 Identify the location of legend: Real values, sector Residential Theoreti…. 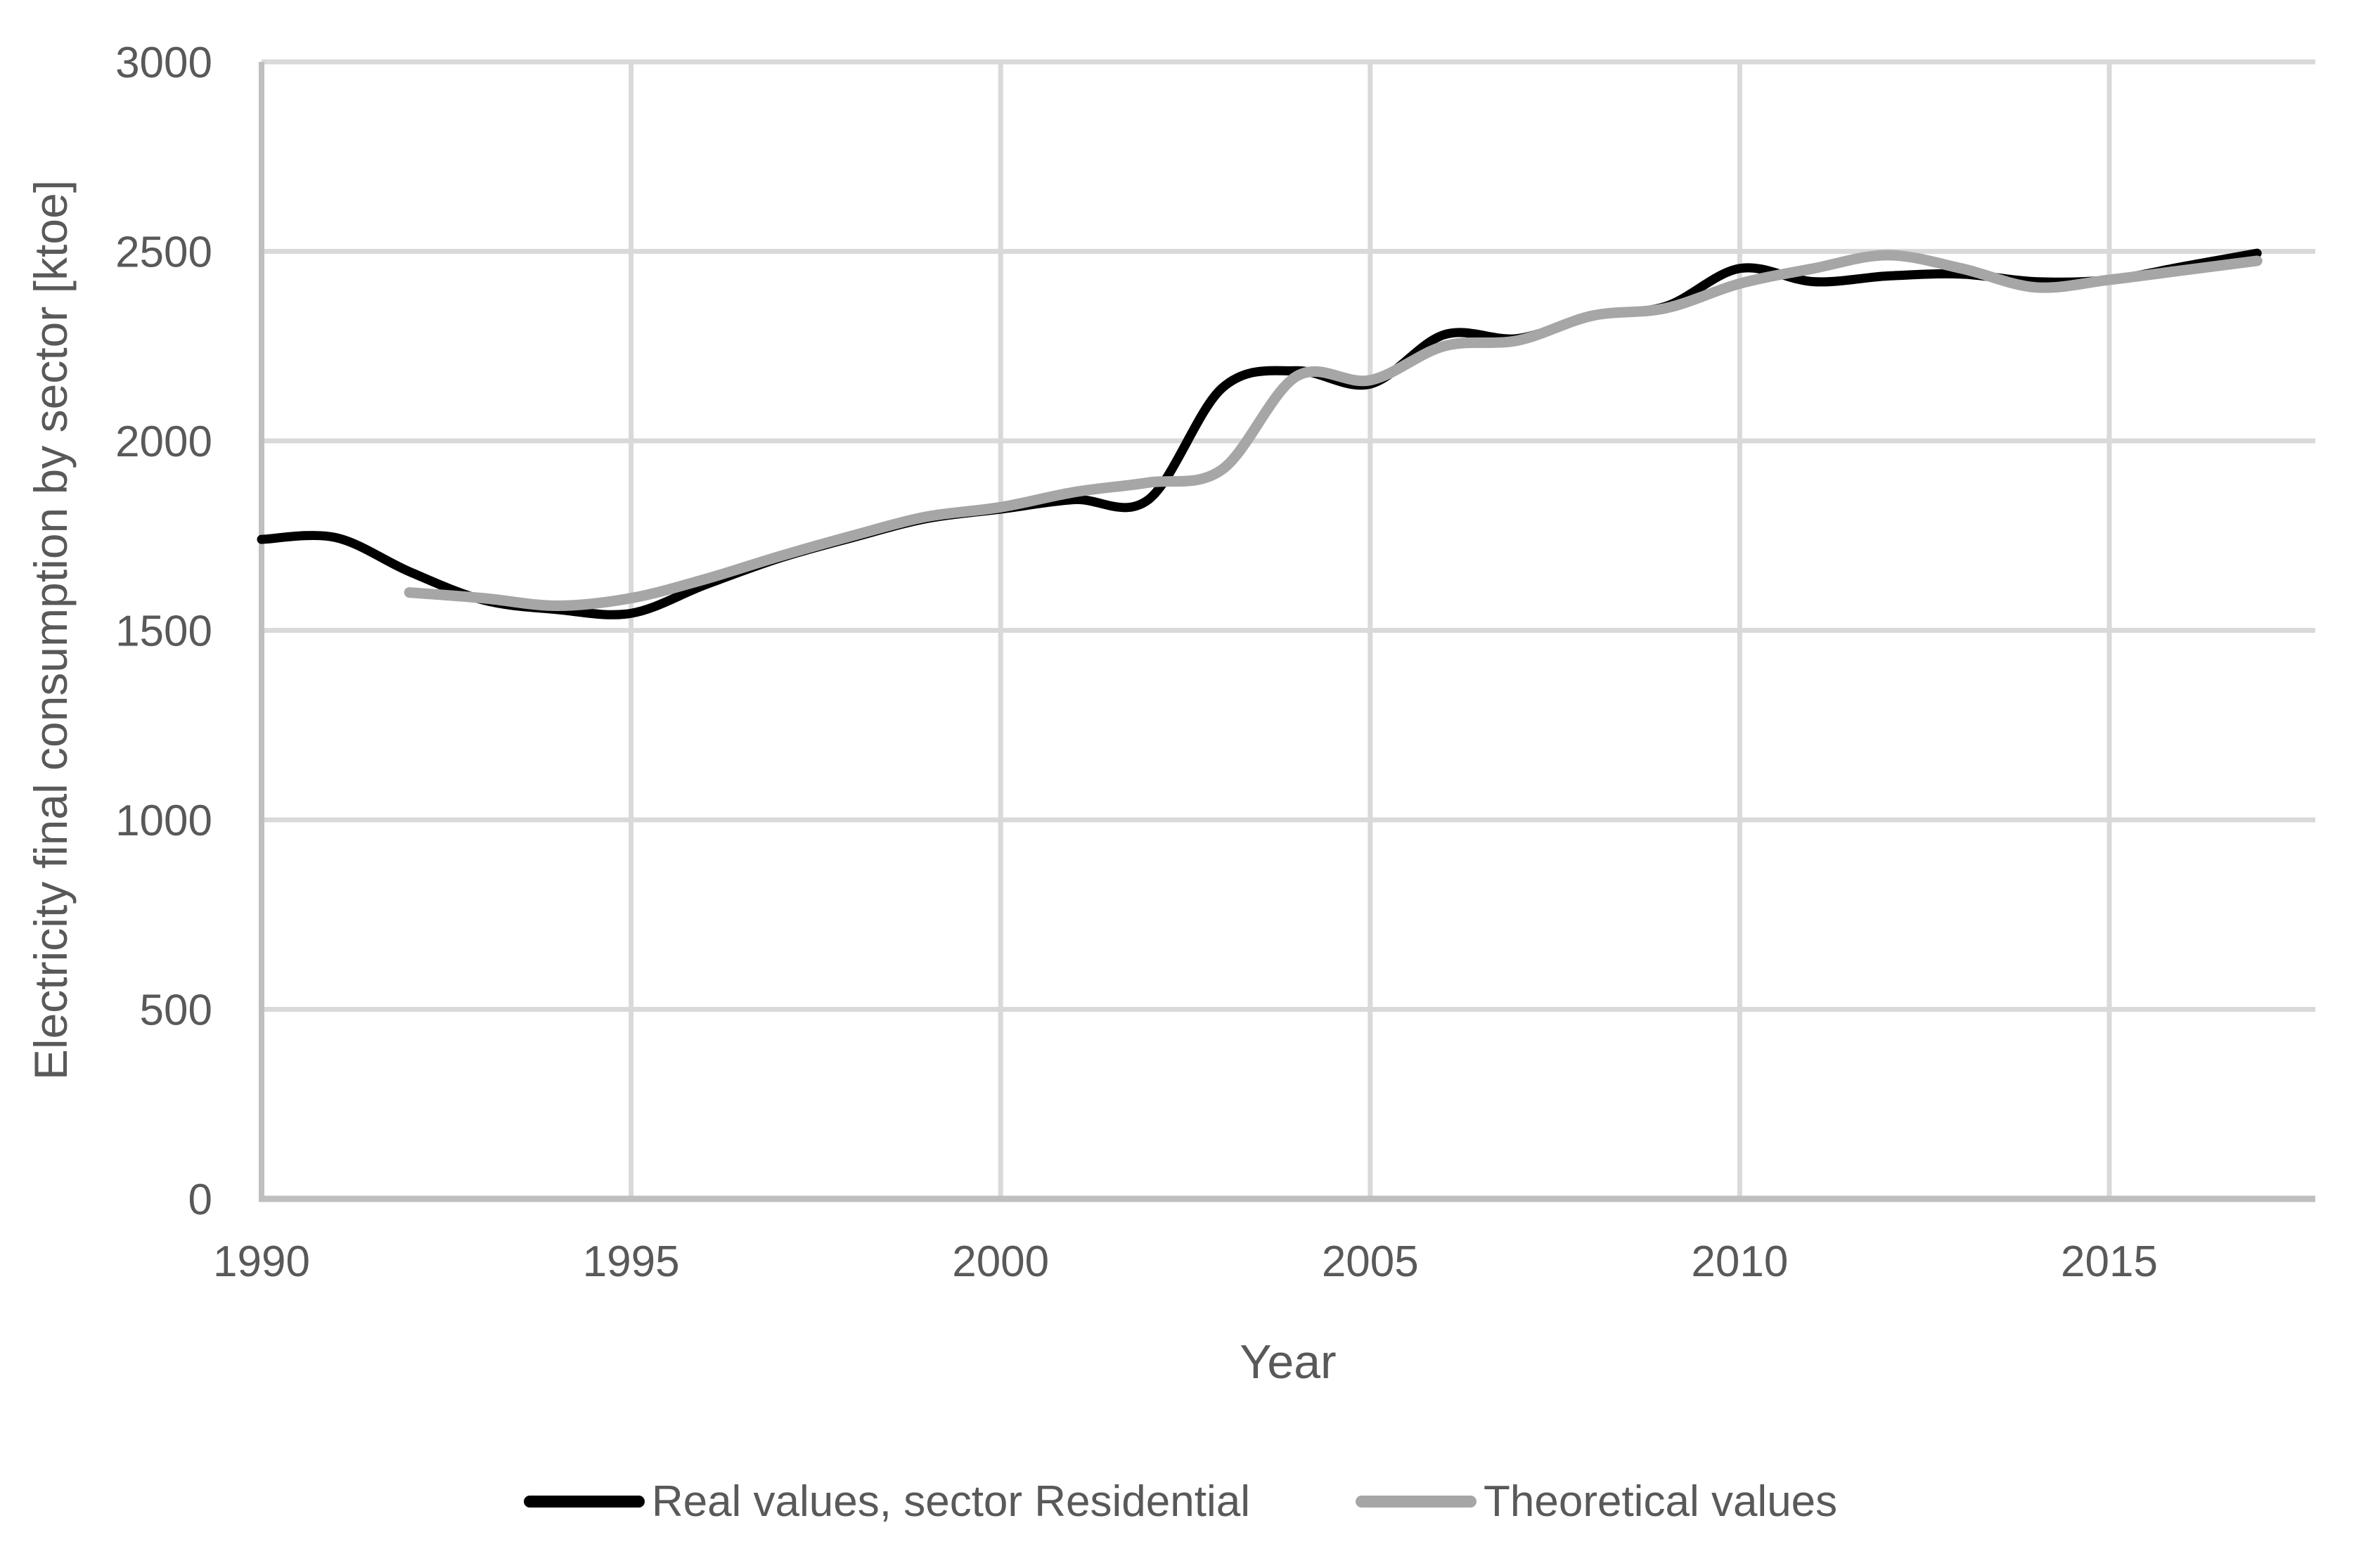
(1180, 1502).